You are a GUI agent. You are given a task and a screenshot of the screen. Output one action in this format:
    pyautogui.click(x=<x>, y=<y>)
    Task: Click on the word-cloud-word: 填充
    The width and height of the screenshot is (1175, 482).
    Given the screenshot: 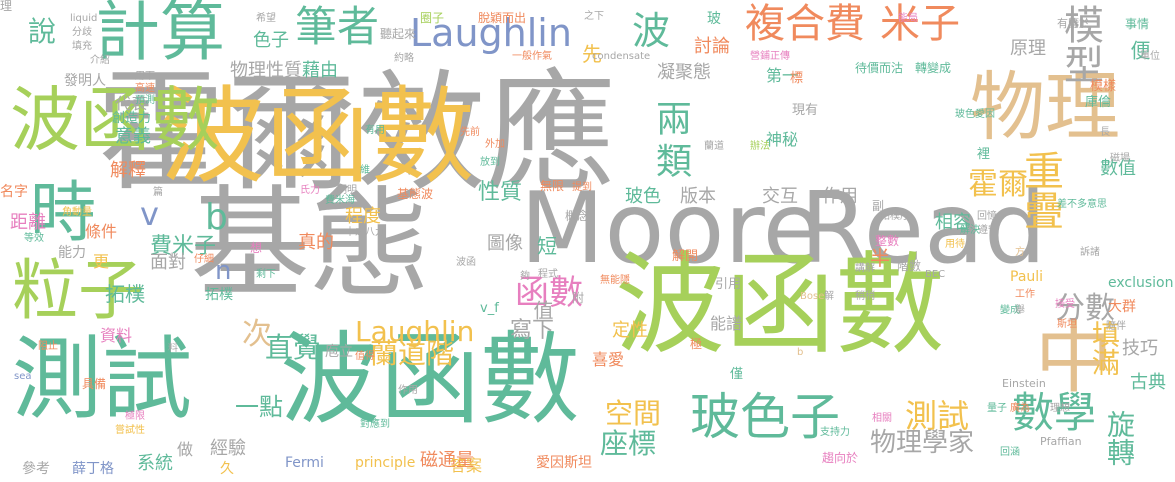 What is the action you would take?
    pyautogui.click(x=82, y=46)
    